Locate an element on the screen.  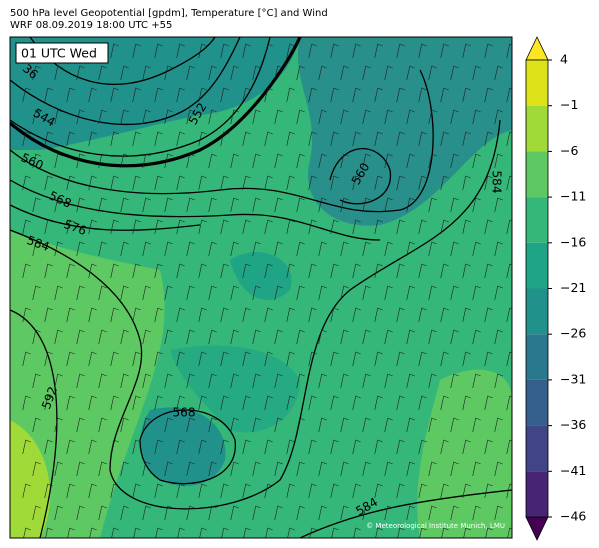
time-label: 01 UTC Wed is located at coordinates (59, 53).